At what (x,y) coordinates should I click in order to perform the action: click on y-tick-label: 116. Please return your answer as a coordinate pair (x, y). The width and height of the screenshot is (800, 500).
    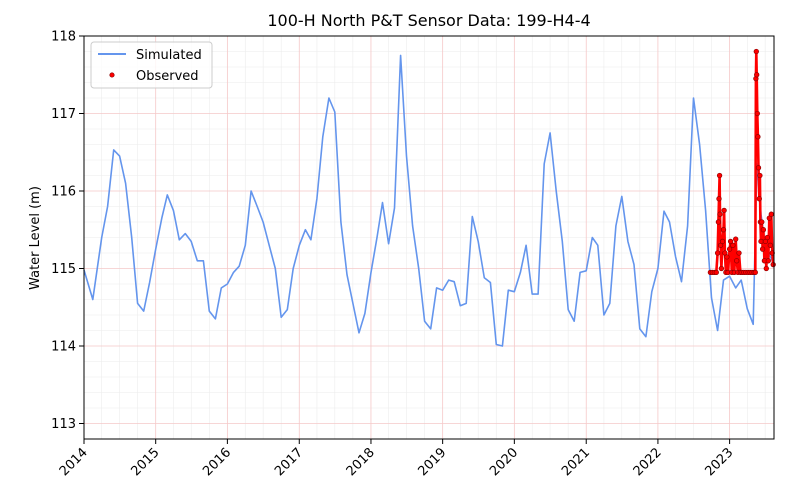
    Looking at the image, I should click on (63, 192).